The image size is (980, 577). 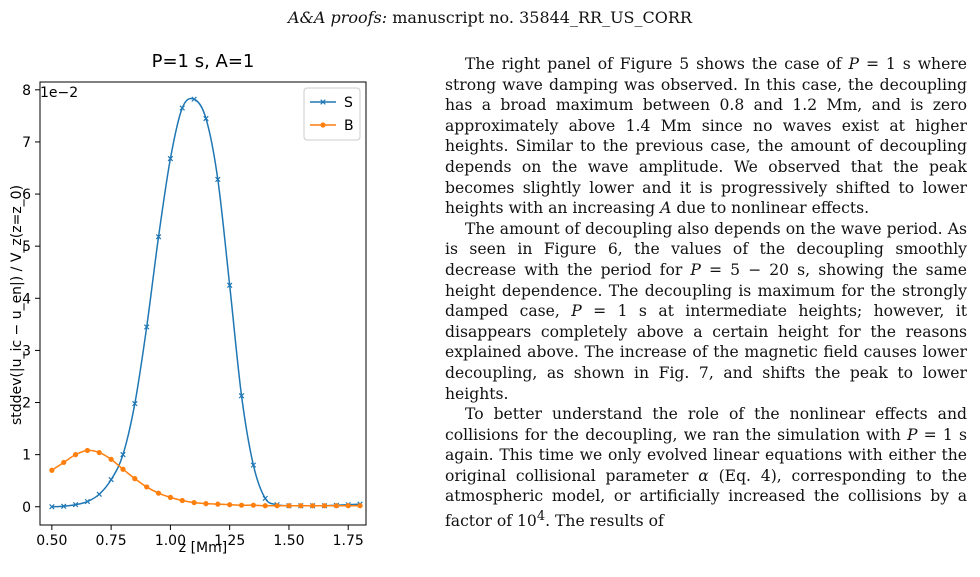 I want to click on y-tick-label: 1, so click(x=26, y=456).